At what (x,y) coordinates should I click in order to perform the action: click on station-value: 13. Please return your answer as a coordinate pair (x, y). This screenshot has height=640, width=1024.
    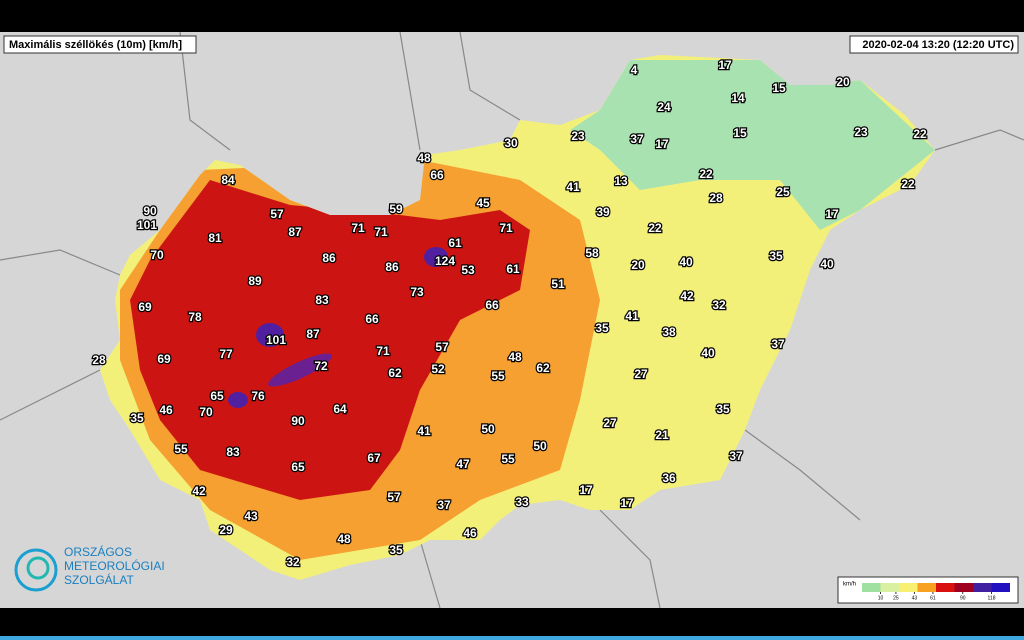
    Looking at the image, I should click on (621, 181).